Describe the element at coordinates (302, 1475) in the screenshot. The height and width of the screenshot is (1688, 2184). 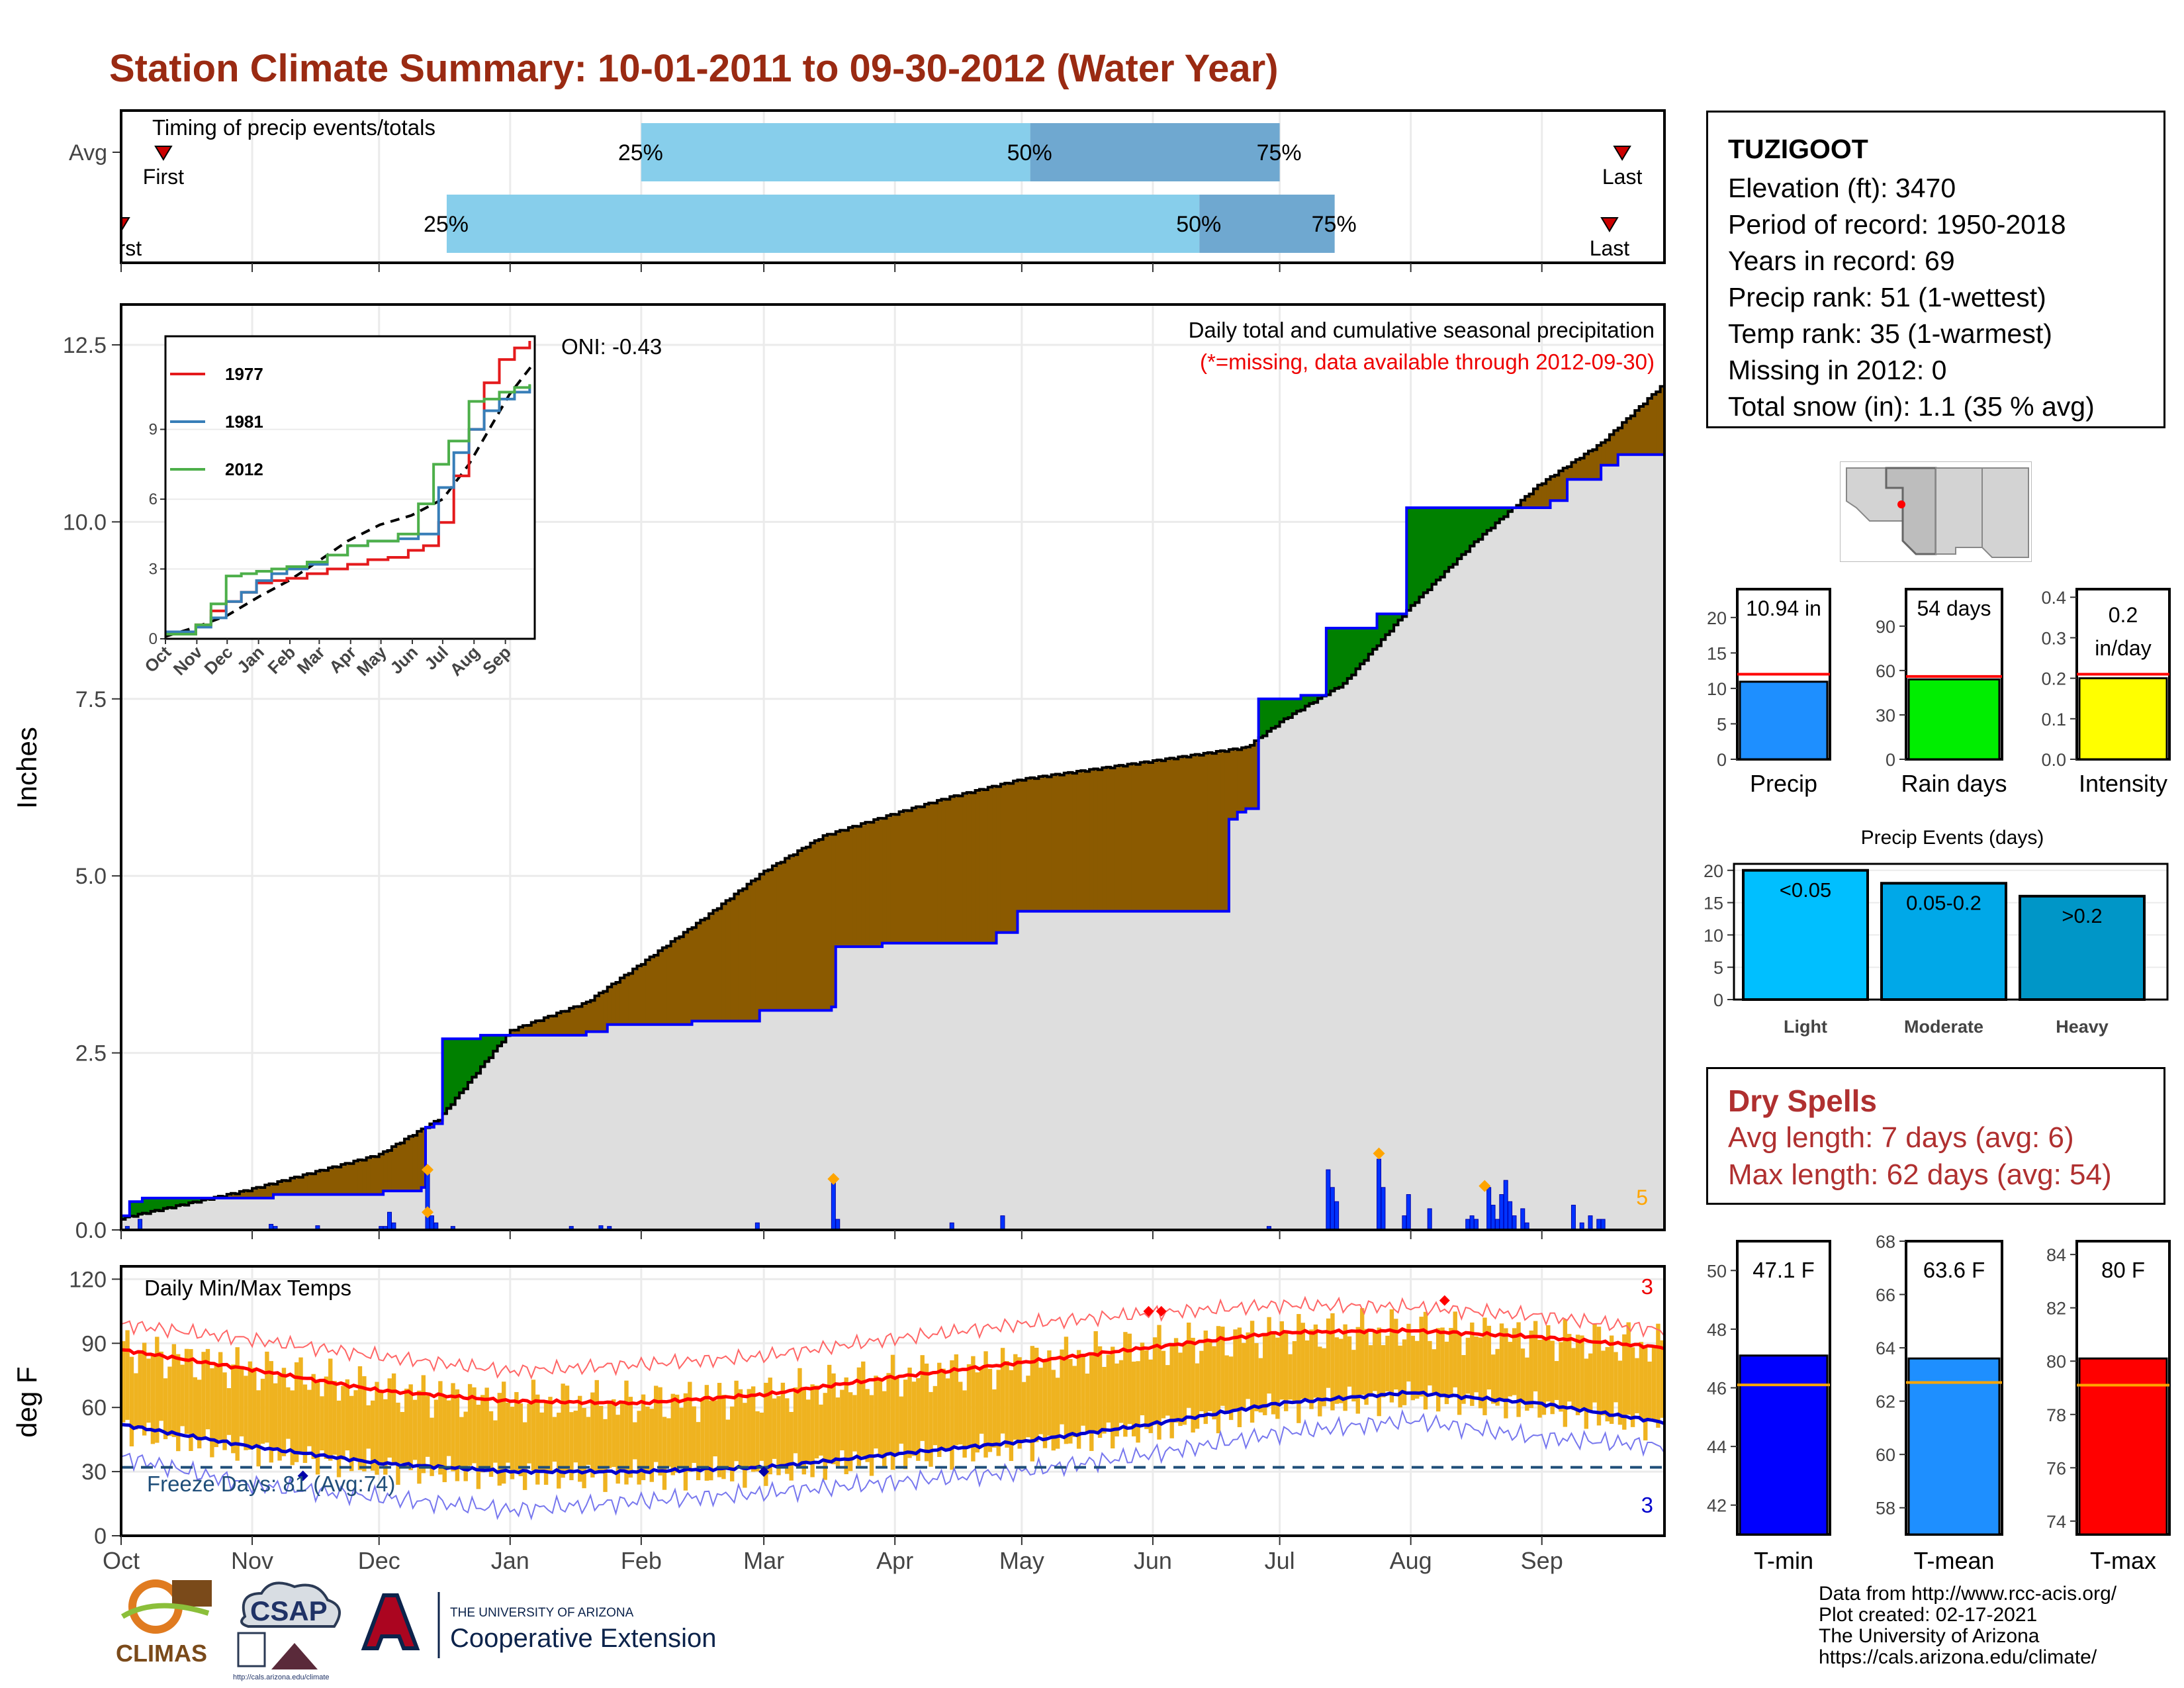
I see `record-low-marker` at that location.